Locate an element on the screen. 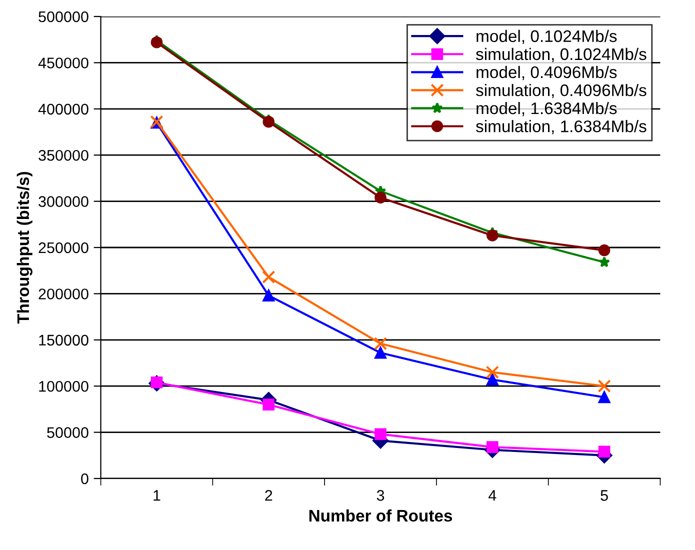 This screenshot has height=550, width=695. x-axis-title: Number of Routes is located at coordinates (380, 515).